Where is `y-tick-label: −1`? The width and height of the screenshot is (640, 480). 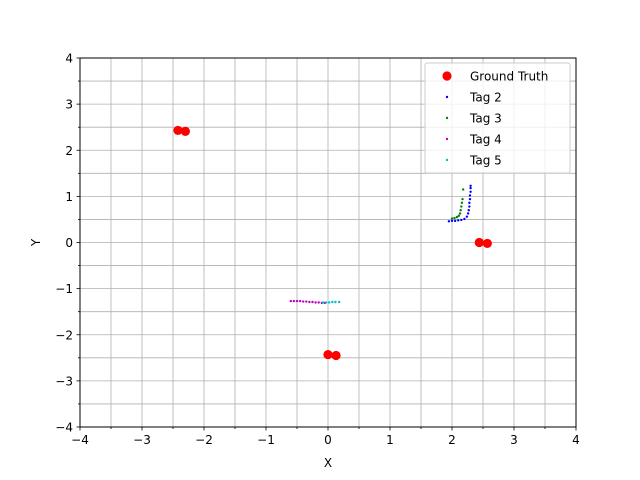 y-tick-label: −1 is located at coordinates (64, 289).